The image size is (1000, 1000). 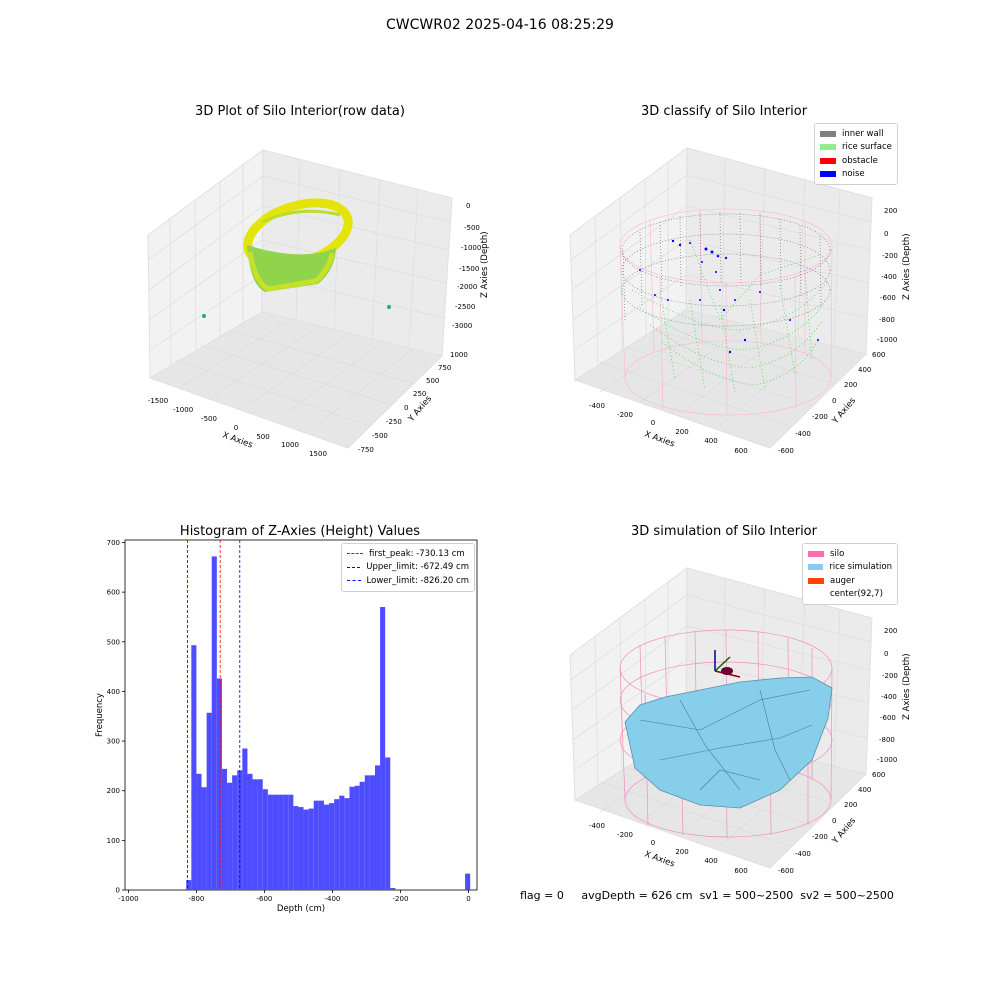 I want to click on simulation-ztick: -800, so click(x=887, y=740).